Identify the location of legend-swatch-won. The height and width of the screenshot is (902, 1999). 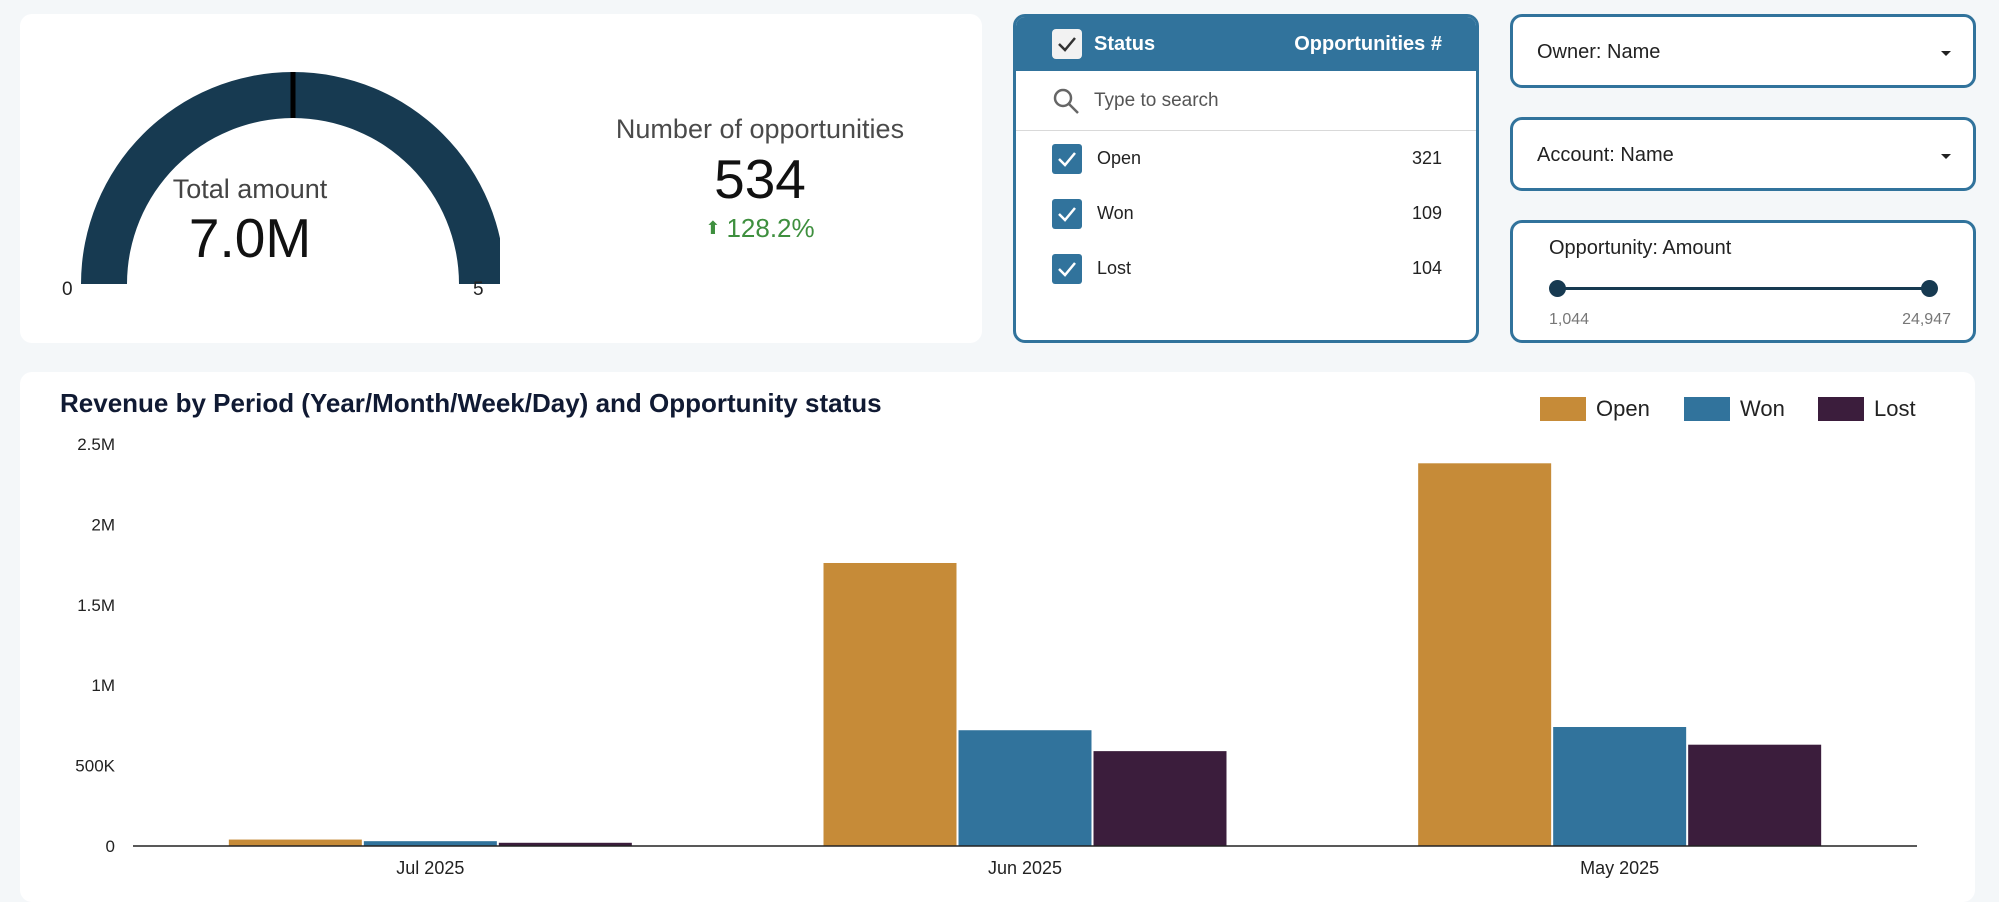
(1707, 409).